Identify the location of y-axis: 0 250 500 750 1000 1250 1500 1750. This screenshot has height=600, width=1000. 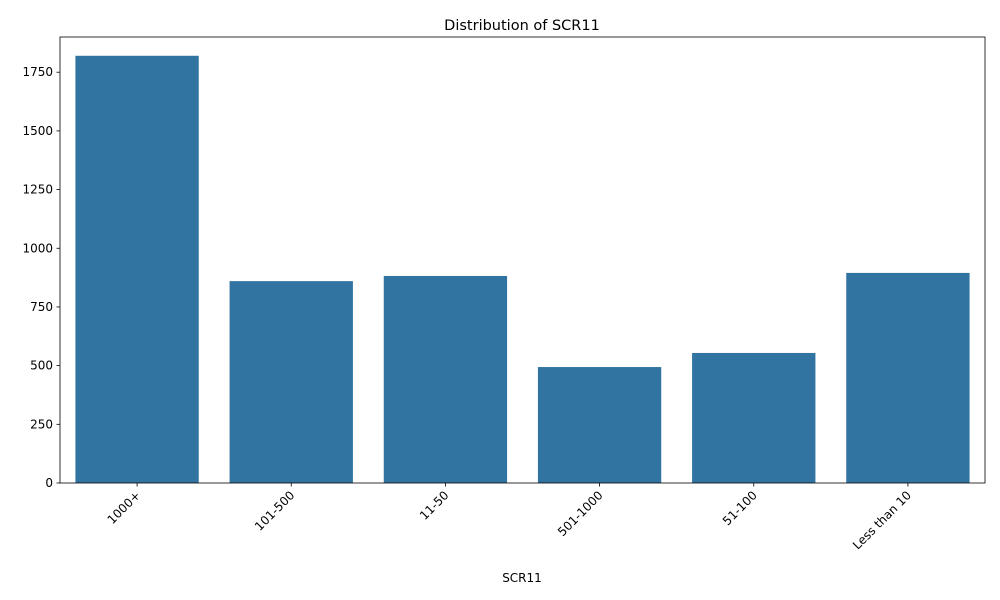
(41, 277).